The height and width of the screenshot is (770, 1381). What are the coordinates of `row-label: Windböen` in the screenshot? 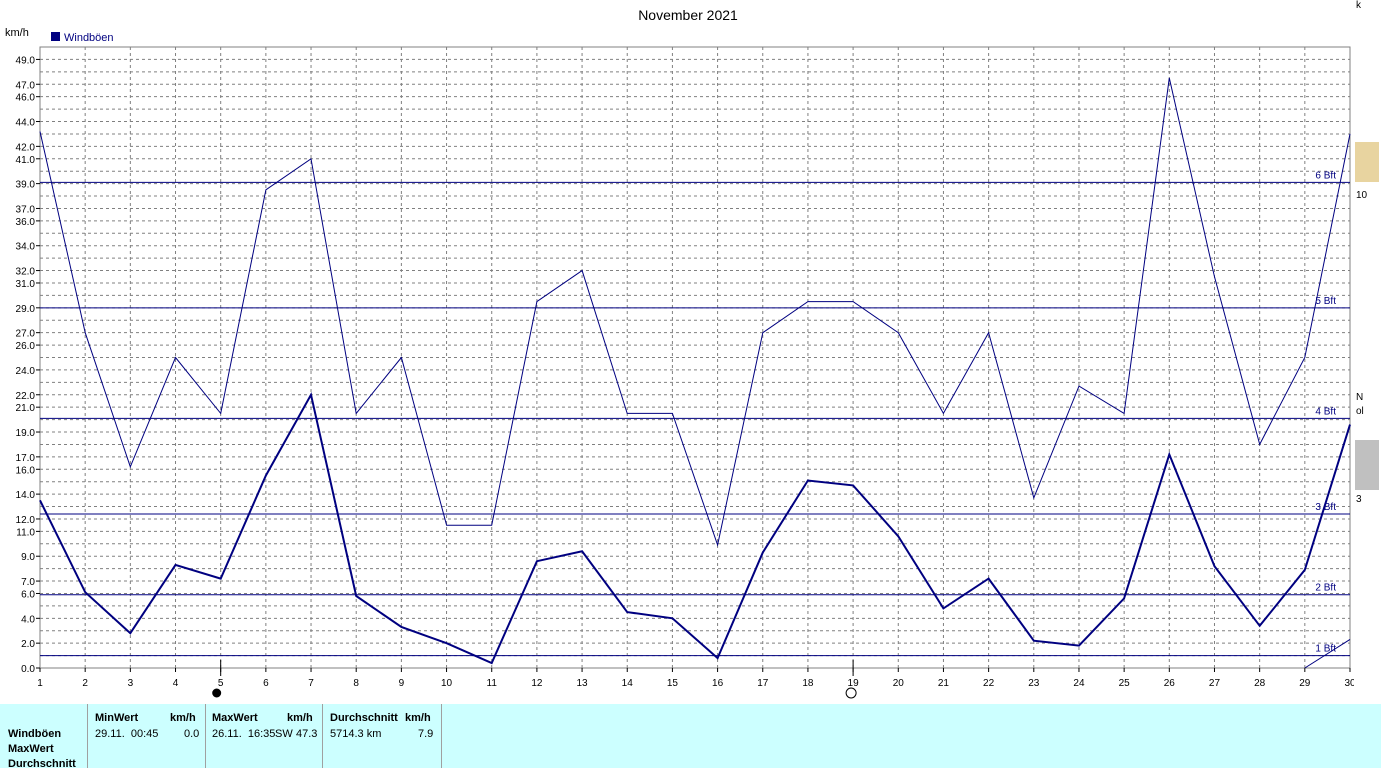 It's located at (35, 734).